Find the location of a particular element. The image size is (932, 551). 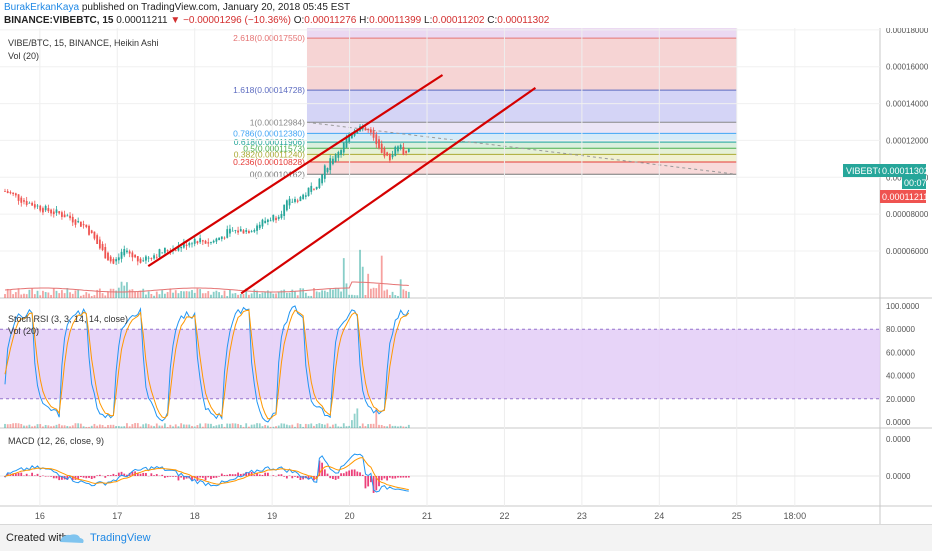

x-tick-label: 17 is located at coordinates (117, 516).